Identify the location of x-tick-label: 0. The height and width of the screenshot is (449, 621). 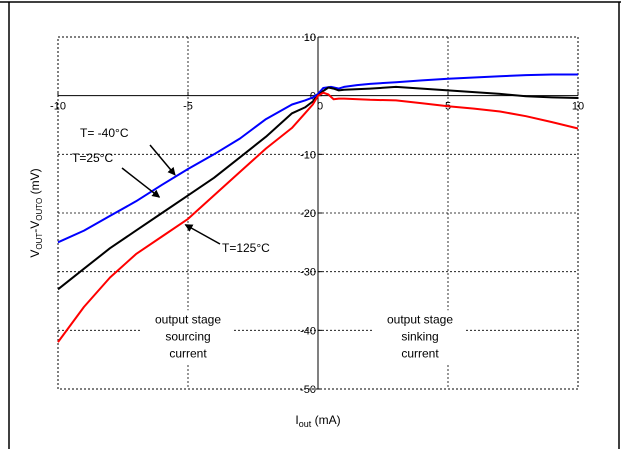
(320, 107).